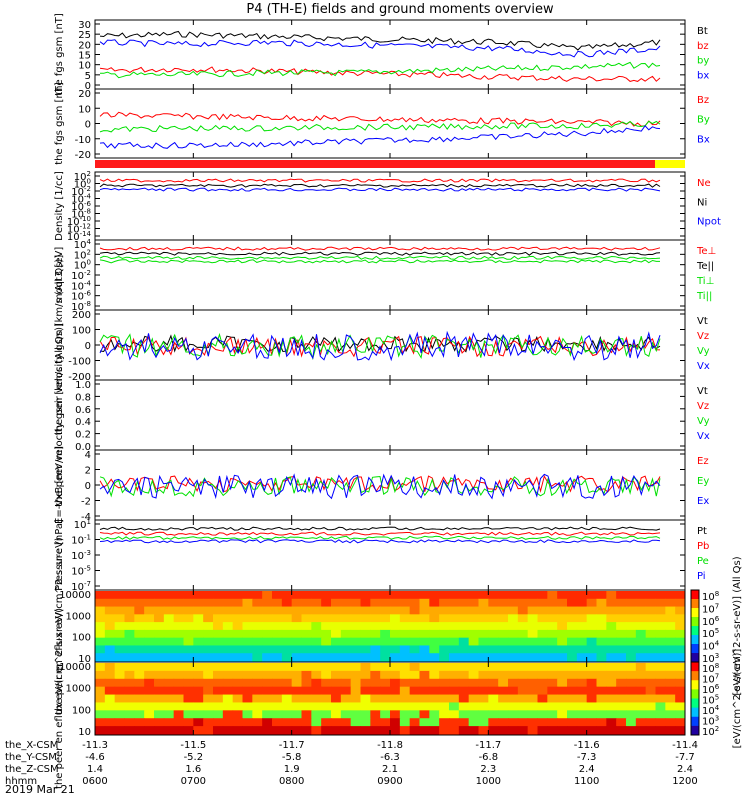 This screenshot has width=750, height=800. Describe the element at coordinates (710, 633) in the screenshot. I see `colorbar-tick-label: 10⁵` at that location.